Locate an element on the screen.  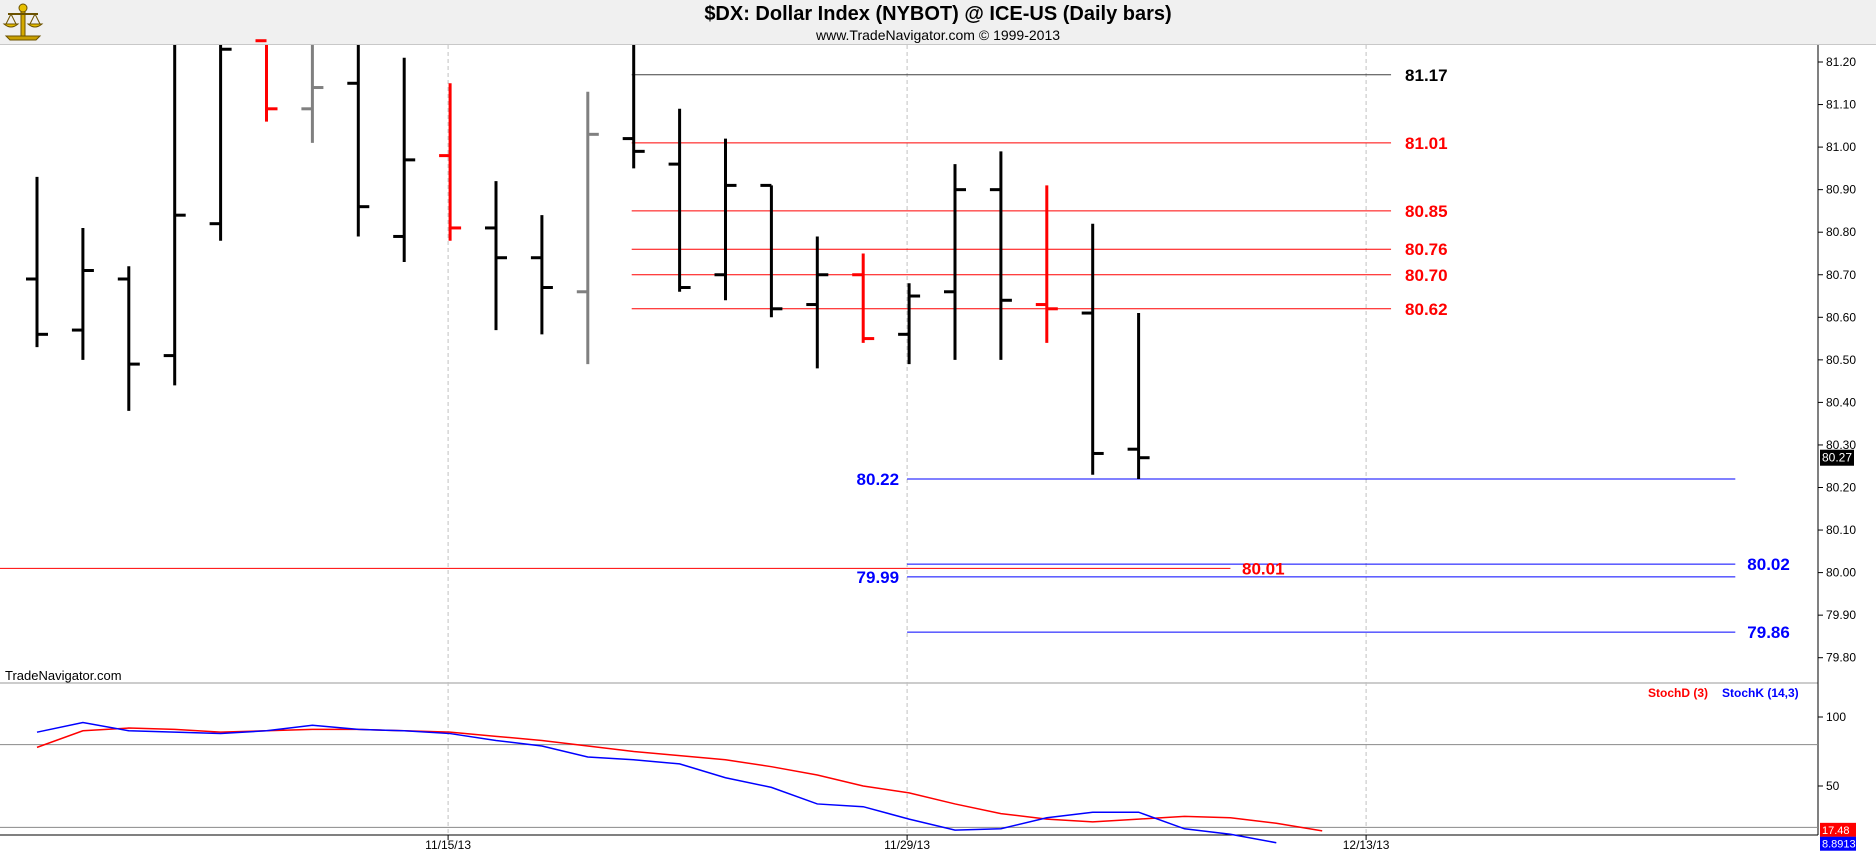
price-level-label: 80.85 is located at coordinates (1426, 211).